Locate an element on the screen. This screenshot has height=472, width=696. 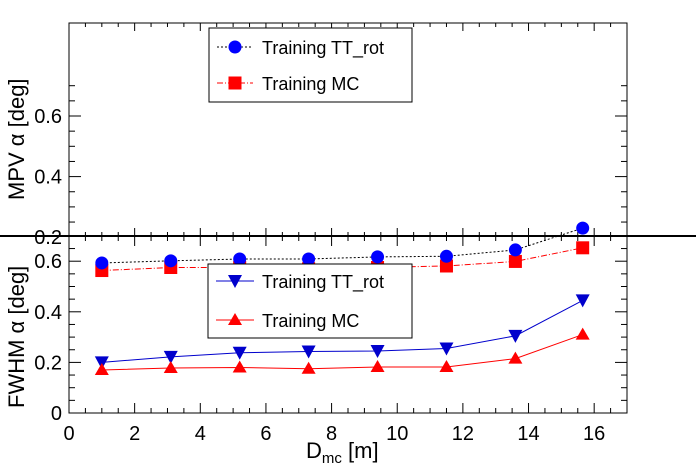
top-y-tick-label: 0.6 is located at coordinates (48, 117).